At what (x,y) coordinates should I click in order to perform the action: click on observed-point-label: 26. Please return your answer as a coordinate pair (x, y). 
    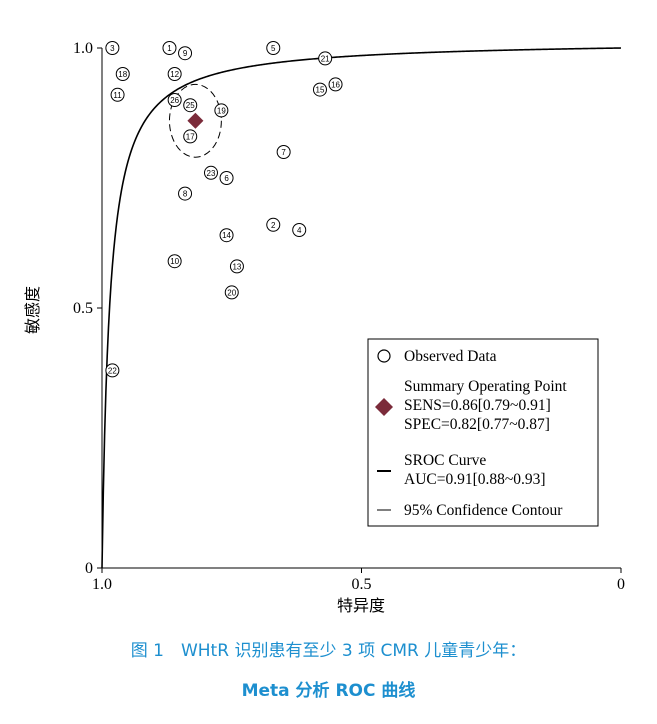
    Looking at the image, I should click on (174, 100).